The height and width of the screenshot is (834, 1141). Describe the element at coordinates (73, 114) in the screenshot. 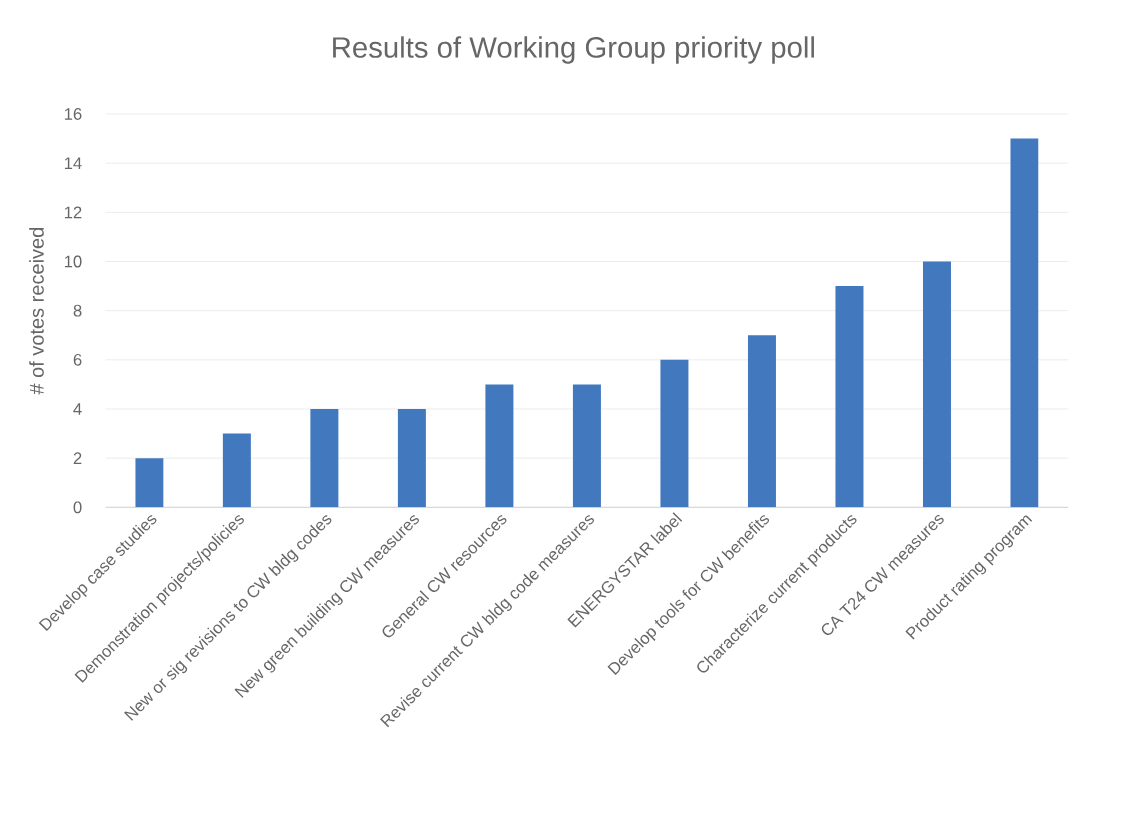

I see `y-tick-label: 16` at that location.